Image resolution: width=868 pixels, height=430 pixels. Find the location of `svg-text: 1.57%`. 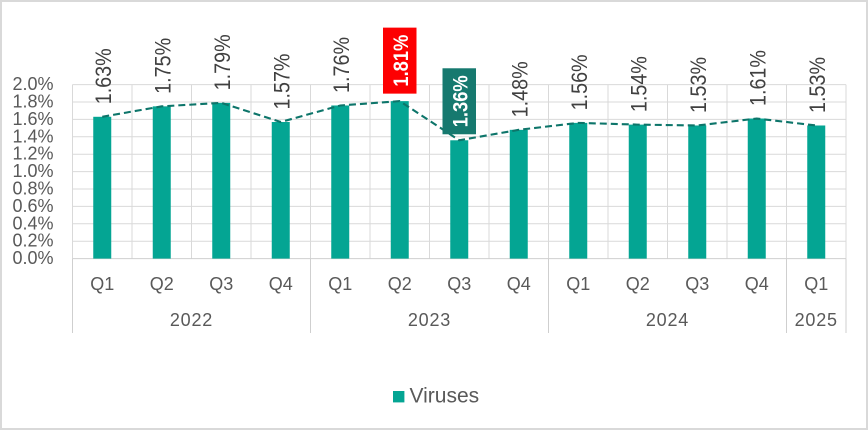

svg-text: 1.57% is located at coordinates (281, 82).